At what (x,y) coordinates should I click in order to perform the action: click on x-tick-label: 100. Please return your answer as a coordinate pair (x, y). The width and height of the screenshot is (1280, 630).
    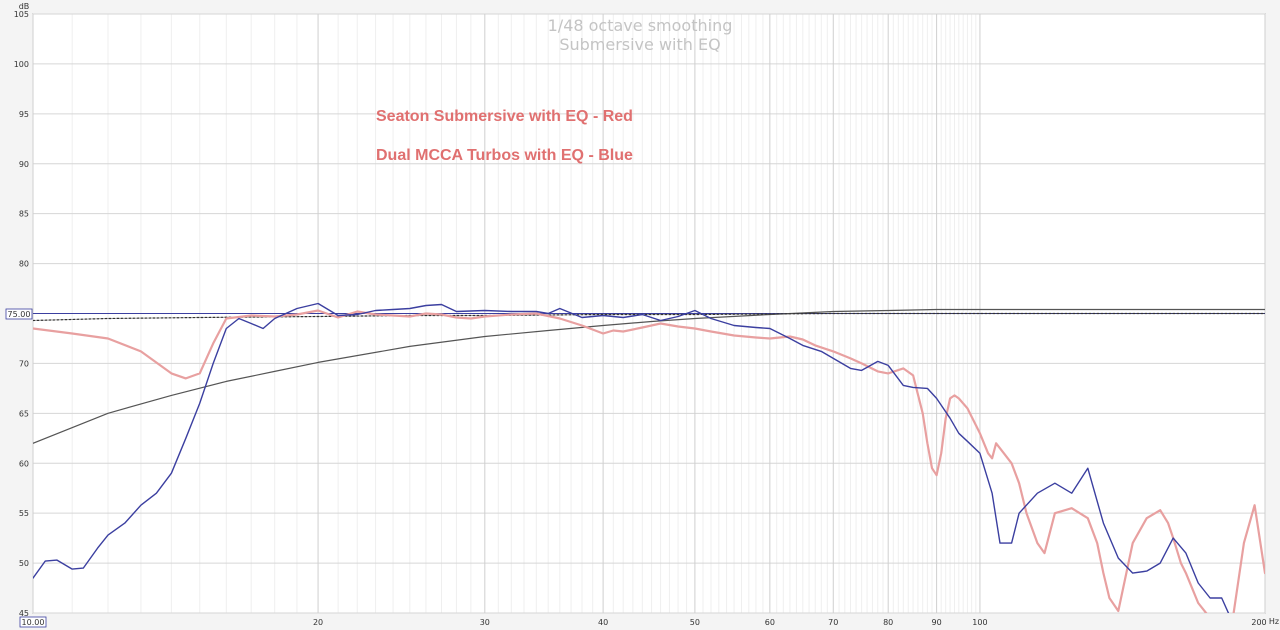
    Looking at the image, I should click on (979, 622).